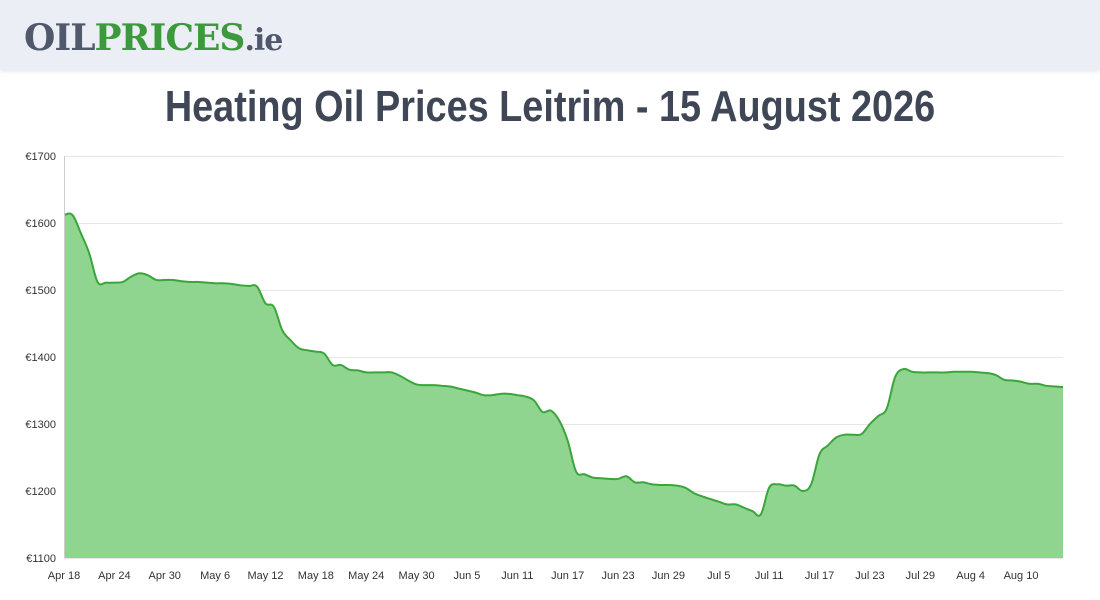 Image resolution: width=1100 pixels, height=600 pixels. Describe the element at coordinates (517, 576) in the screenshot. I see `x-tick-label: Jun 11` at that location.